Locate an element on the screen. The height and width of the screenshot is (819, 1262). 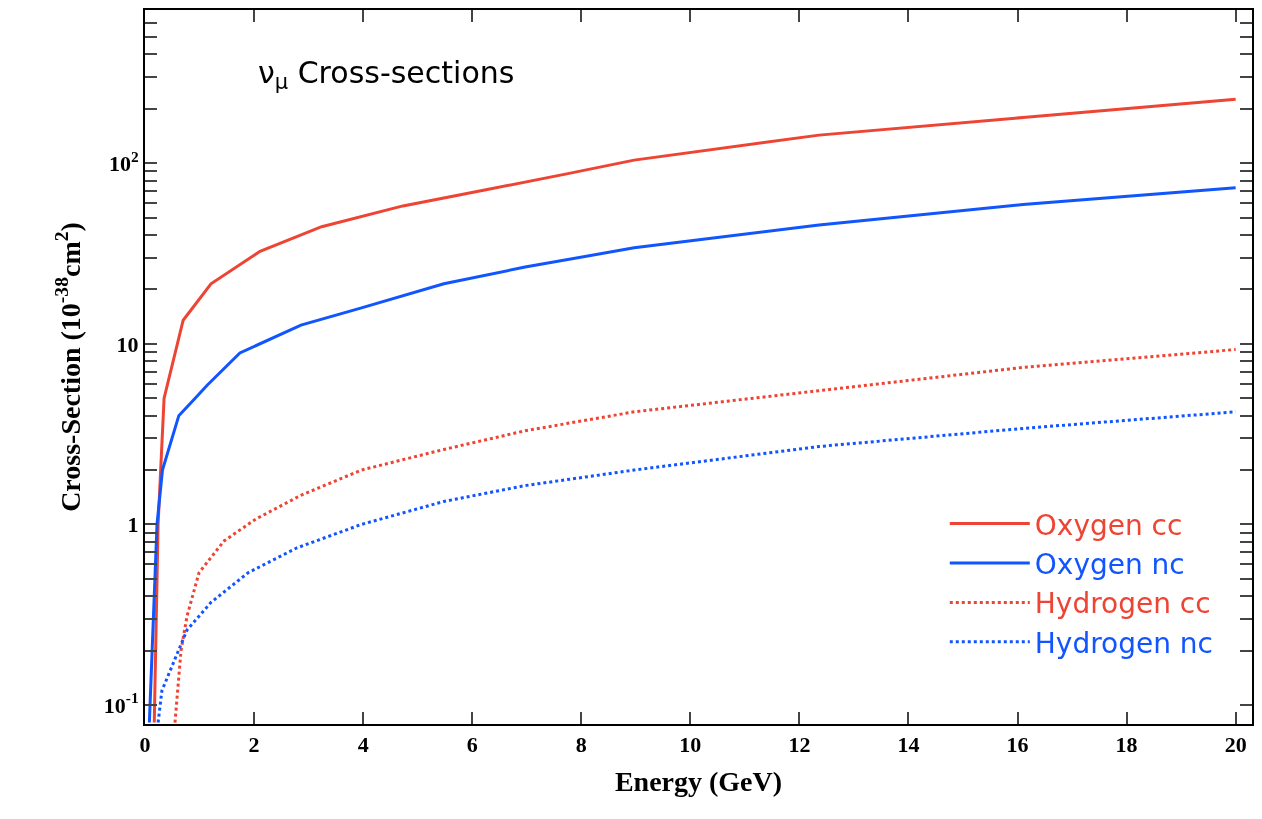
x-tick-label: 14 is located at coordinates (908, 745).